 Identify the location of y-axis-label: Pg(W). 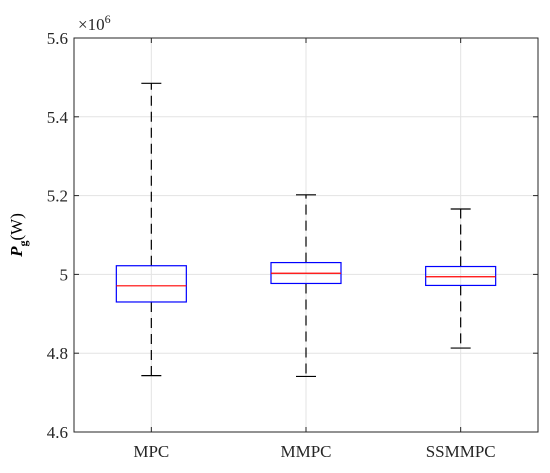
(18, 235).